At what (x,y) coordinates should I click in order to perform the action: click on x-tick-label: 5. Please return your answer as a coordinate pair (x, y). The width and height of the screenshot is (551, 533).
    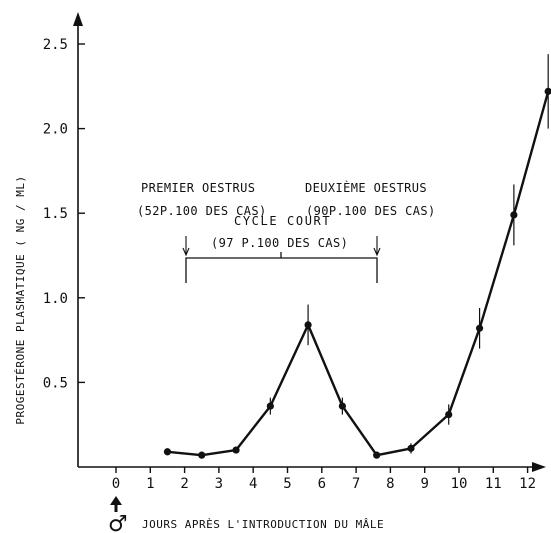
    Looking at the image, I should click on (287, 484).